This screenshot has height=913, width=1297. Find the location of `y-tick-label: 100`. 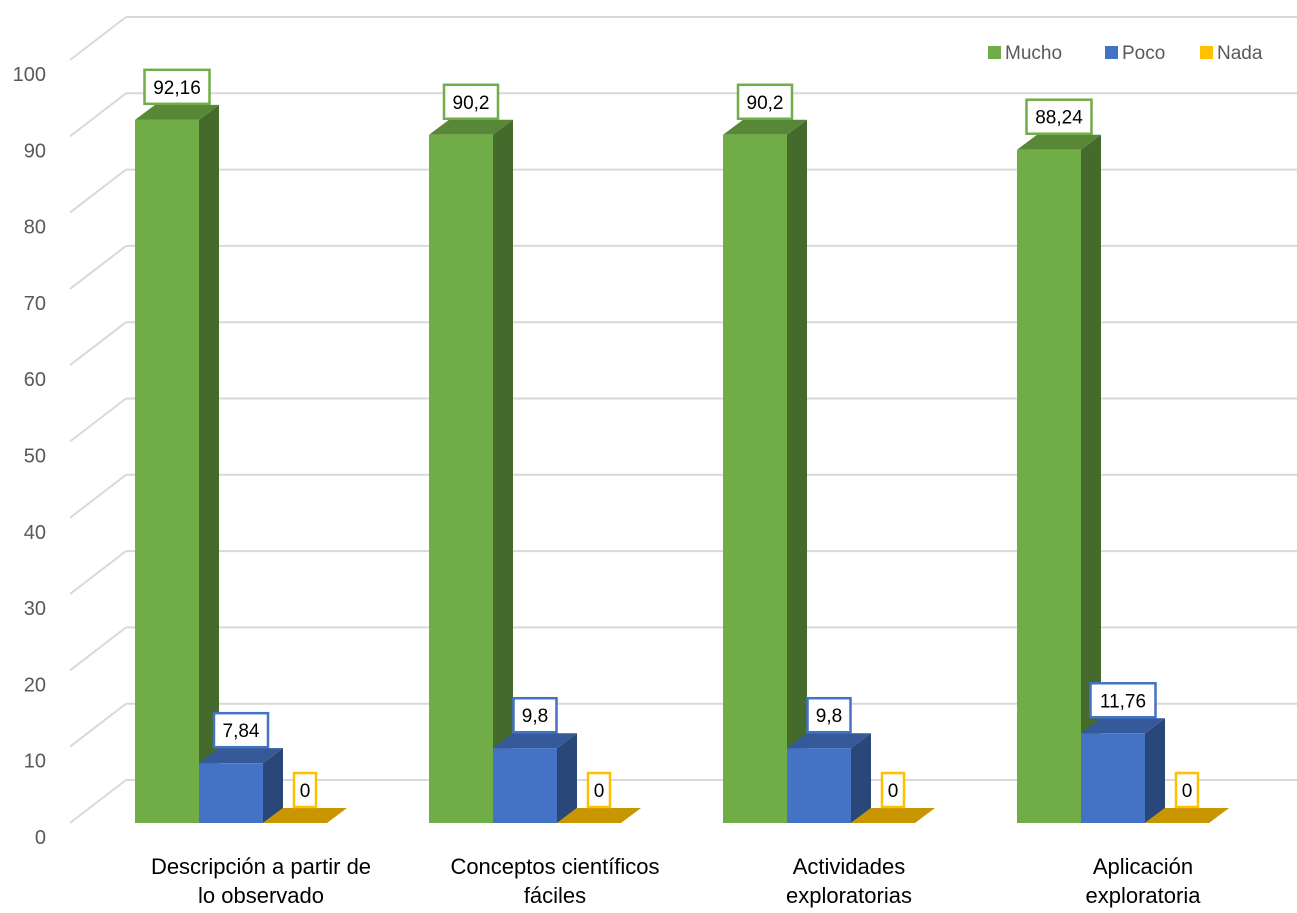

y-tick-label: 100 is located at coordinates (29, 75).